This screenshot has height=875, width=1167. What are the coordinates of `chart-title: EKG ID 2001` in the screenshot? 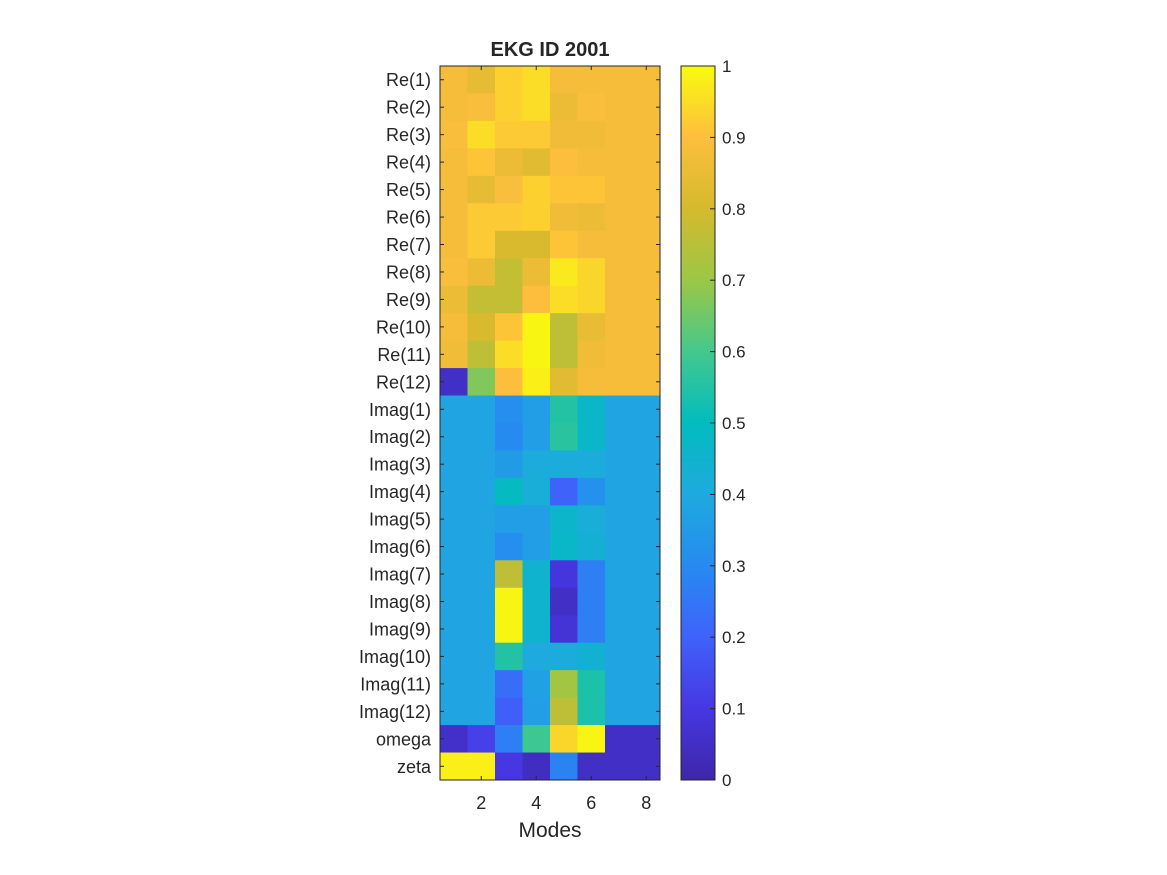 It's located at (550, 50).